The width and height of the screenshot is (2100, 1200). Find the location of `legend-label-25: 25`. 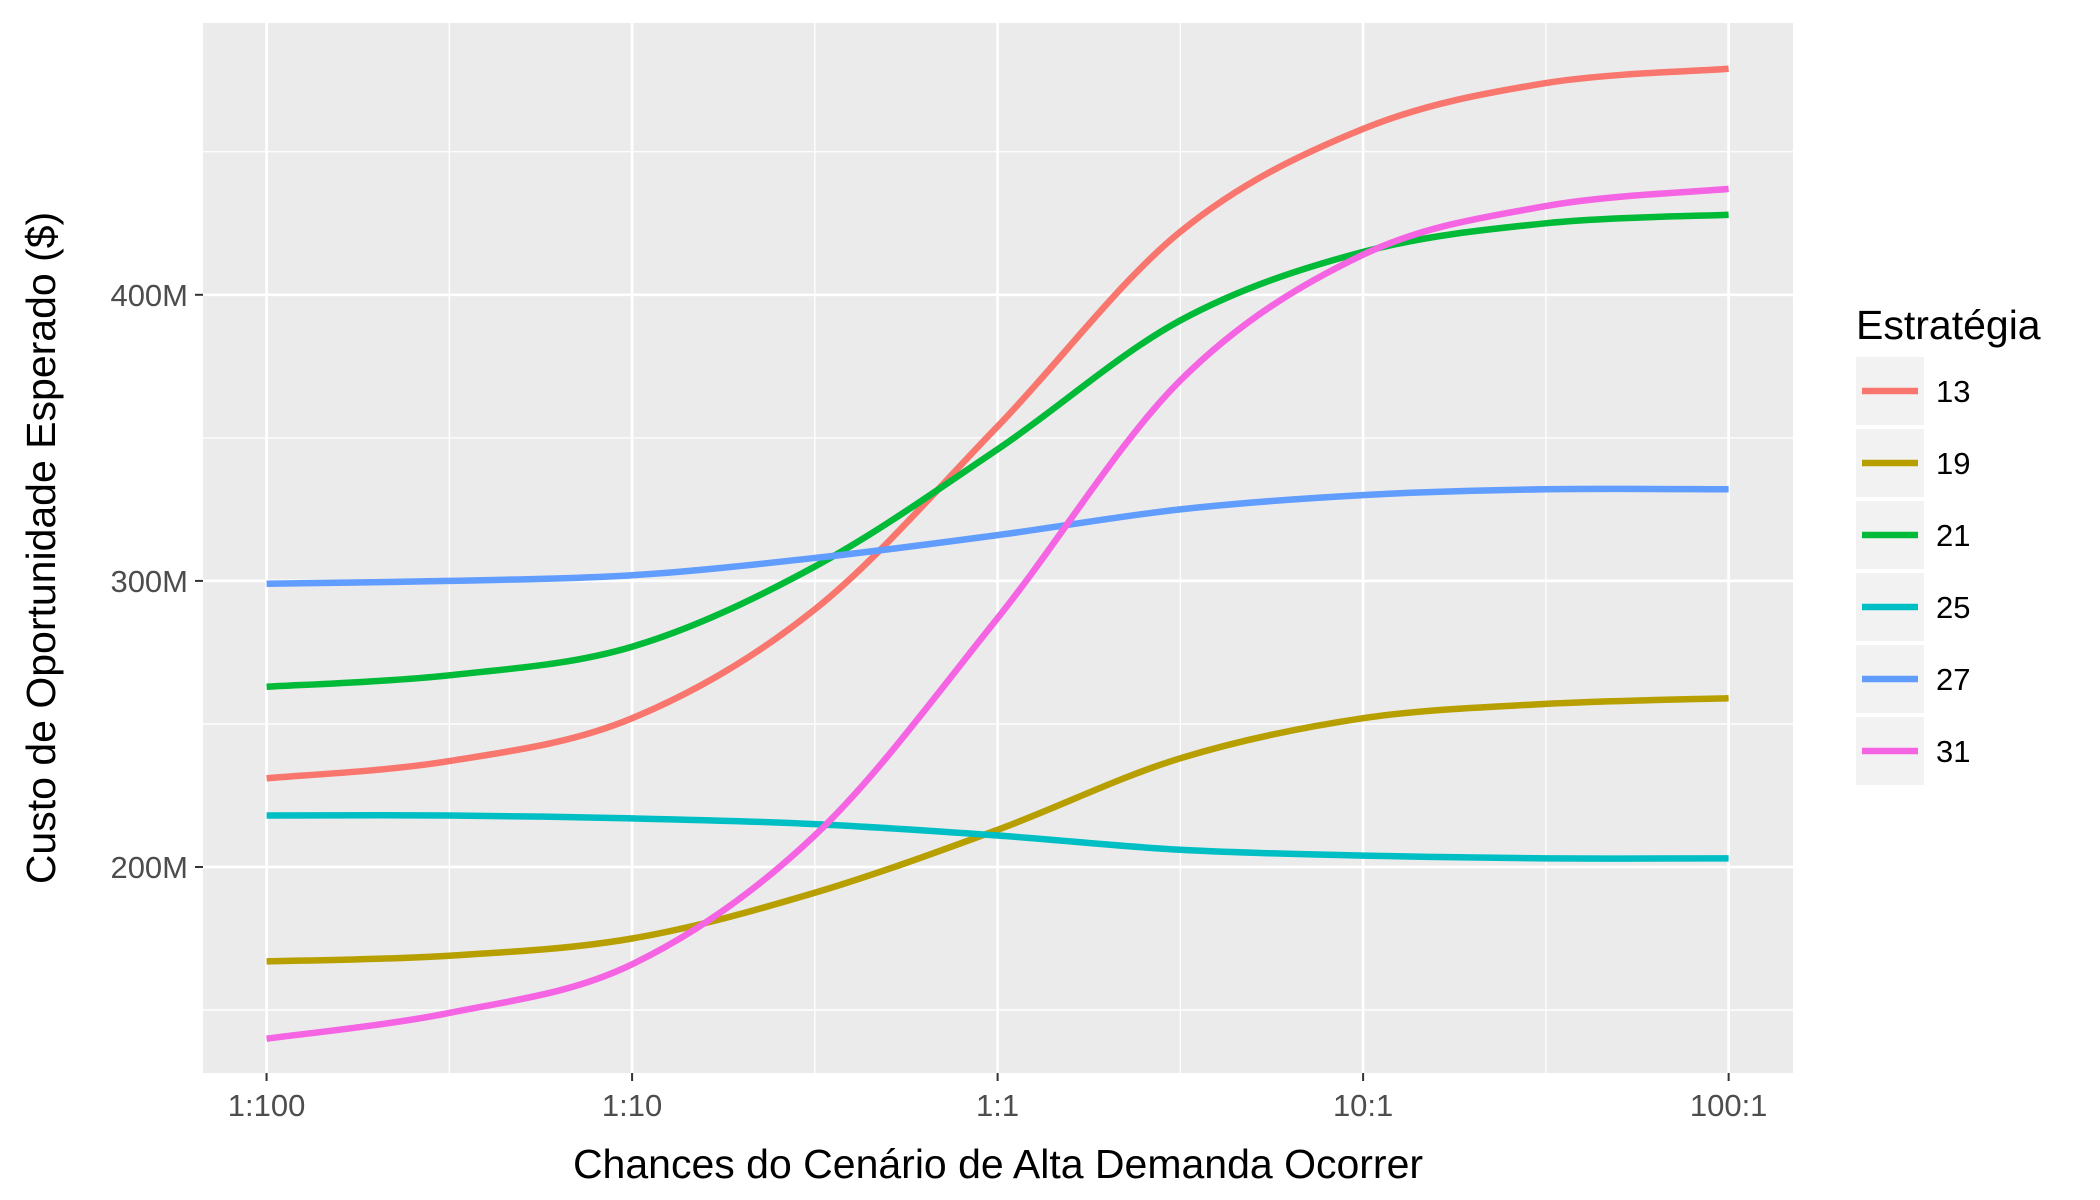

legend-label-25: 25 is located at coordinates (1953, 607).